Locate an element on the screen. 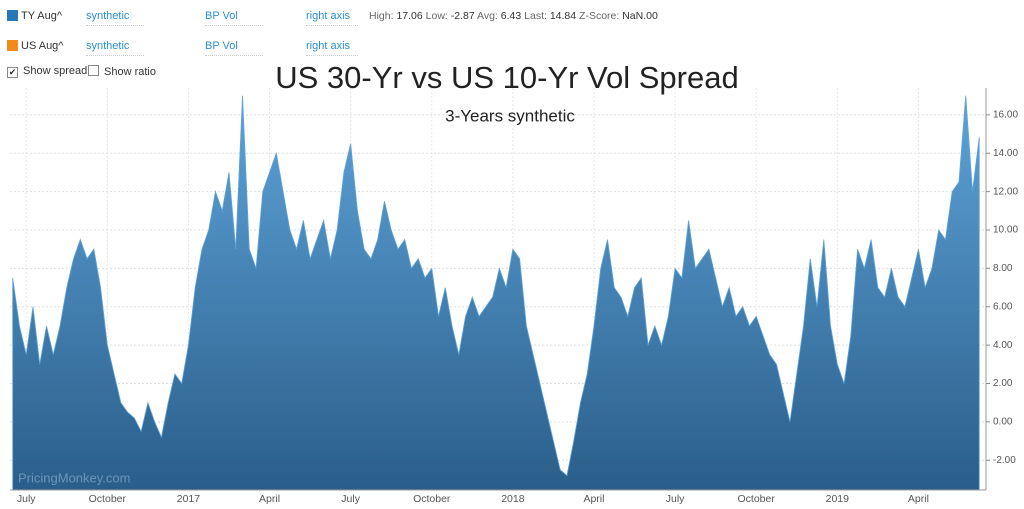 The width and height of the screenshot is (1024, 509). checkbox-label: Show spread is located at coordinates (55, 71).